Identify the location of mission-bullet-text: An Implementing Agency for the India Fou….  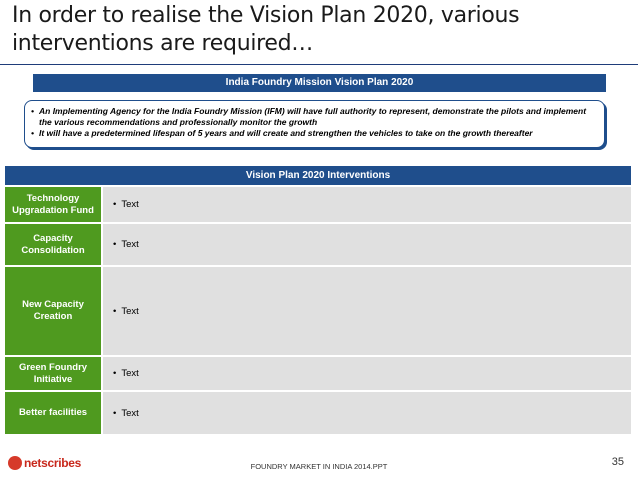
(313, 116).